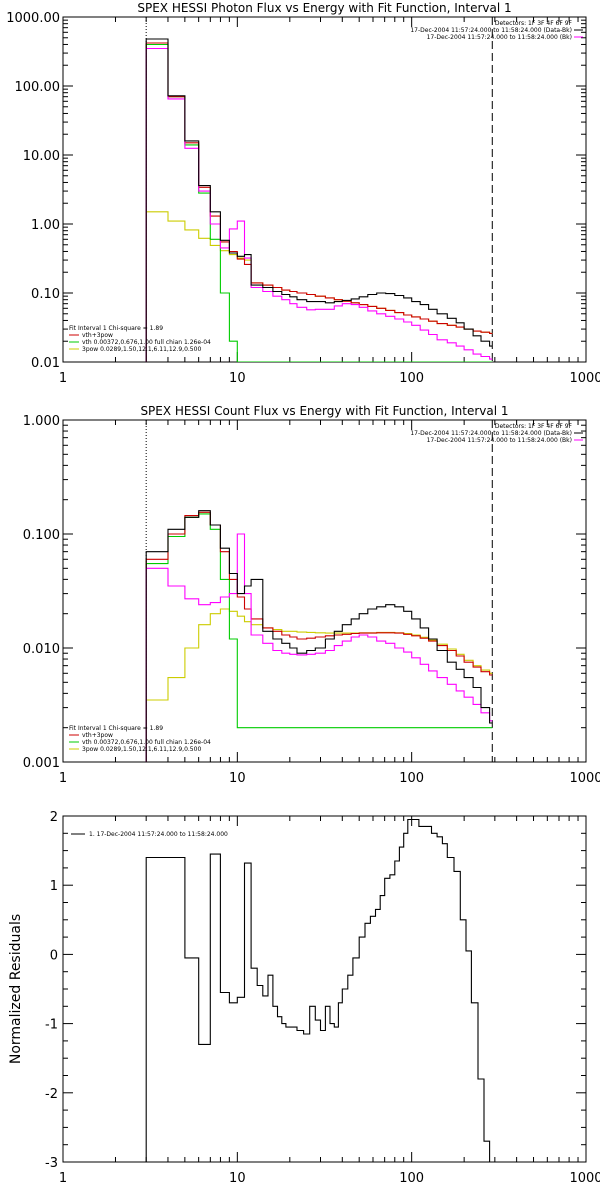 This screenshot has height=1204, width=600. What do you see at coordinates (41, 649) in the screenshot?
I see `y-tick-label: 0.010` at bounding box center [41, 649].